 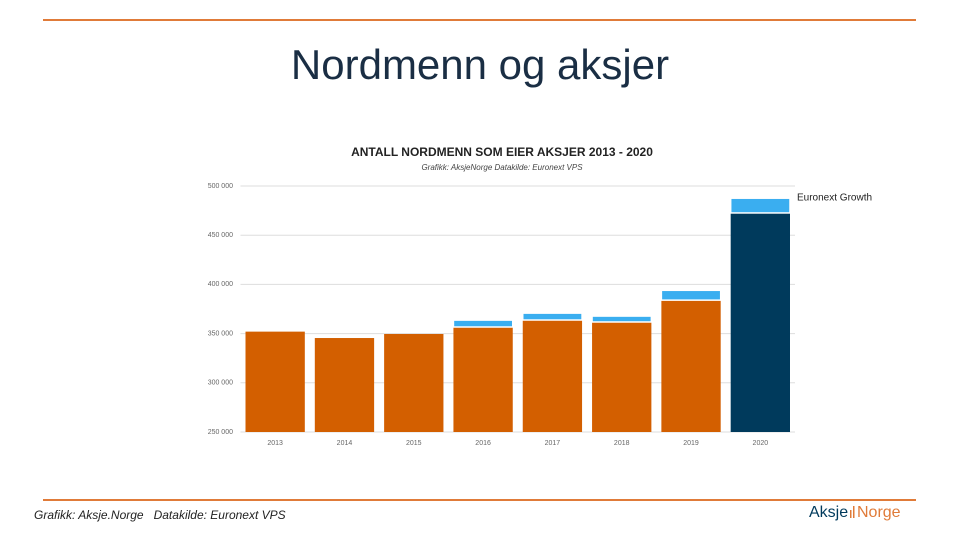 What do you see at coordinates (691, 443) in the screenshot?
I see `x-tick-label: 2019` at bounding box center [691, 443].